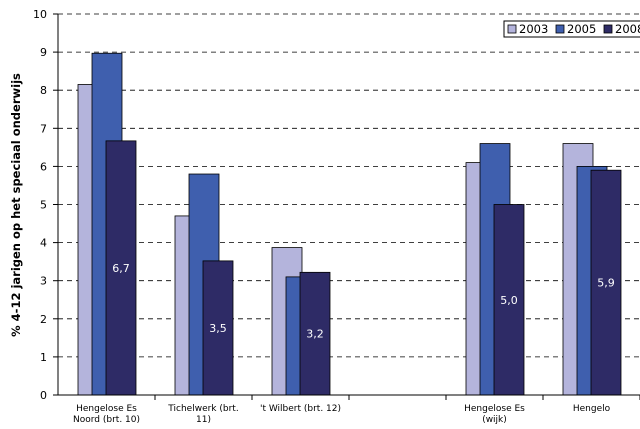 Image resolution: width=640 pixels, height=429 pixels. I want to click on category-label: 't Wilbert (brt. 12), so click(300, 409).